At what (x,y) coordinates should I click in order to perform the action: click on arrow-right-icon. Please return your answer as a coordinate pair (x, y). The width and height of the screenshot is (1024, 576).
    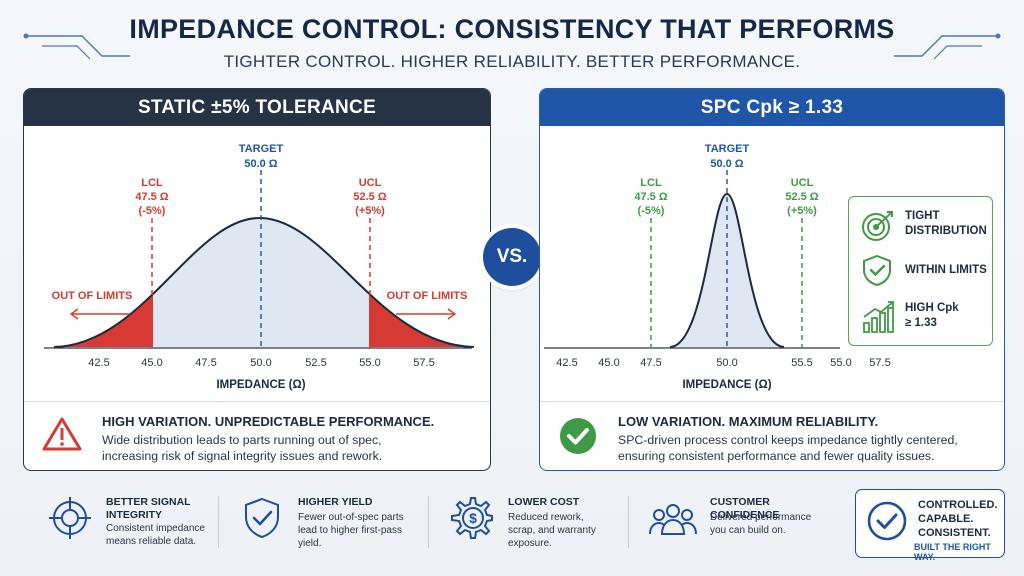
    Looking at the image, I should click on (426, 314).